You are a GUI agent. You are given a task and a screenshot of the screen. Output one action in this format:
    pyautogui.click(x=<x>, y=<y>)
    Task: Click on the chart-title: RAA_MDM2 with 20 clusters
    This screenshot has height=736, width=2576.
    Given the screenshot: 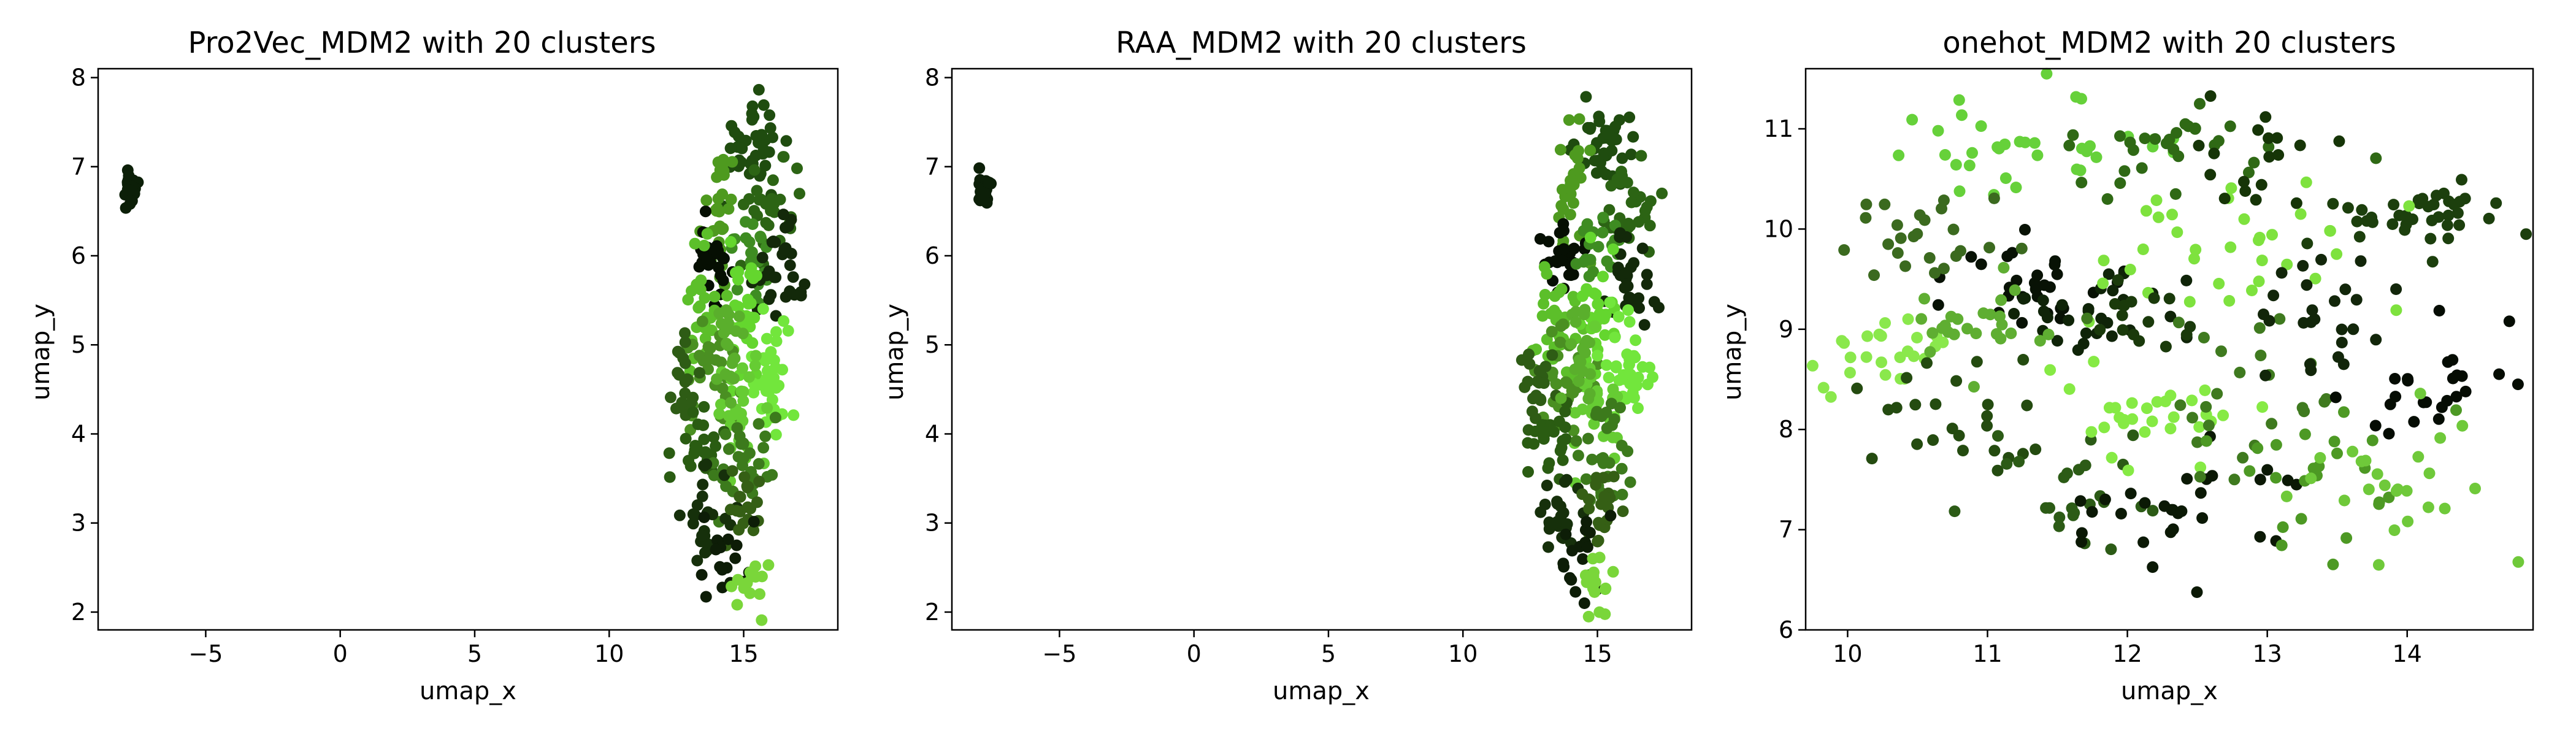 What is the action you would take?
    pyautogui.click(x=1321, y=43)
    